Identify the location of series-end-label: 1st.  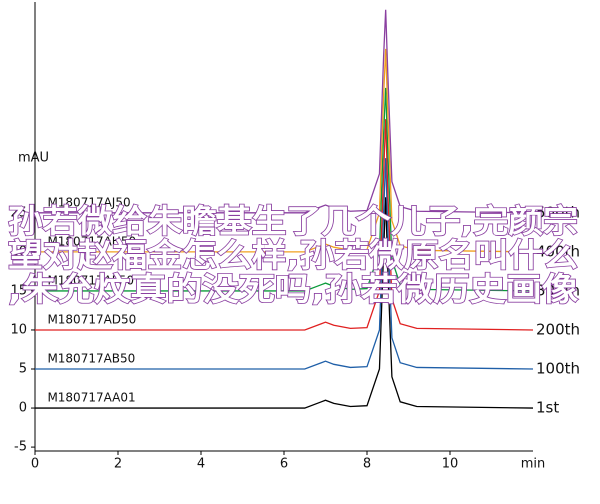
(547, 408).